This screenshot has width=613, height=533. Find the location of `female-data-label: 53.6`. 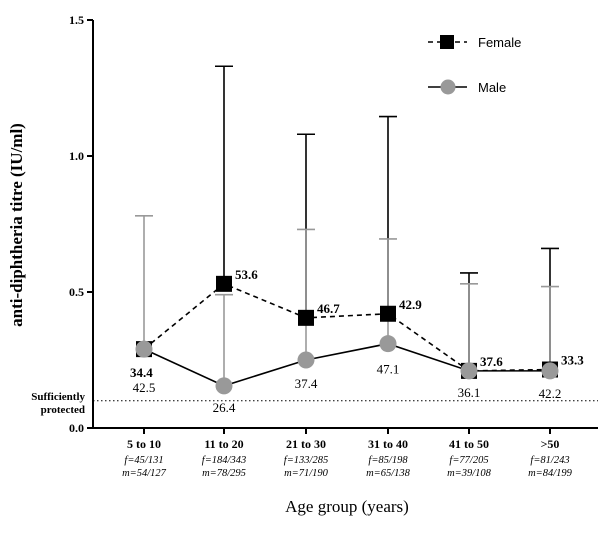

female-data-label: 53.6 is located at coordinates (246, 274).